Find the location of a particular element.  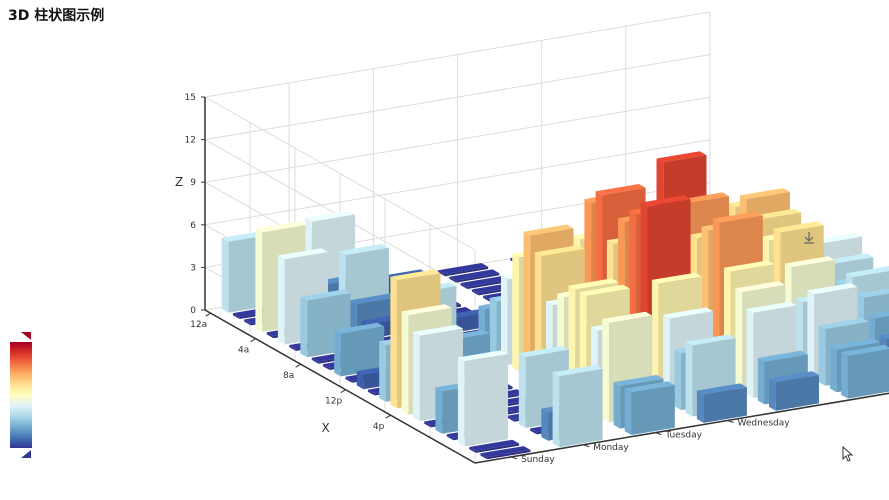

y-tick-label: Tuesday is located at coordinates (683, 436).